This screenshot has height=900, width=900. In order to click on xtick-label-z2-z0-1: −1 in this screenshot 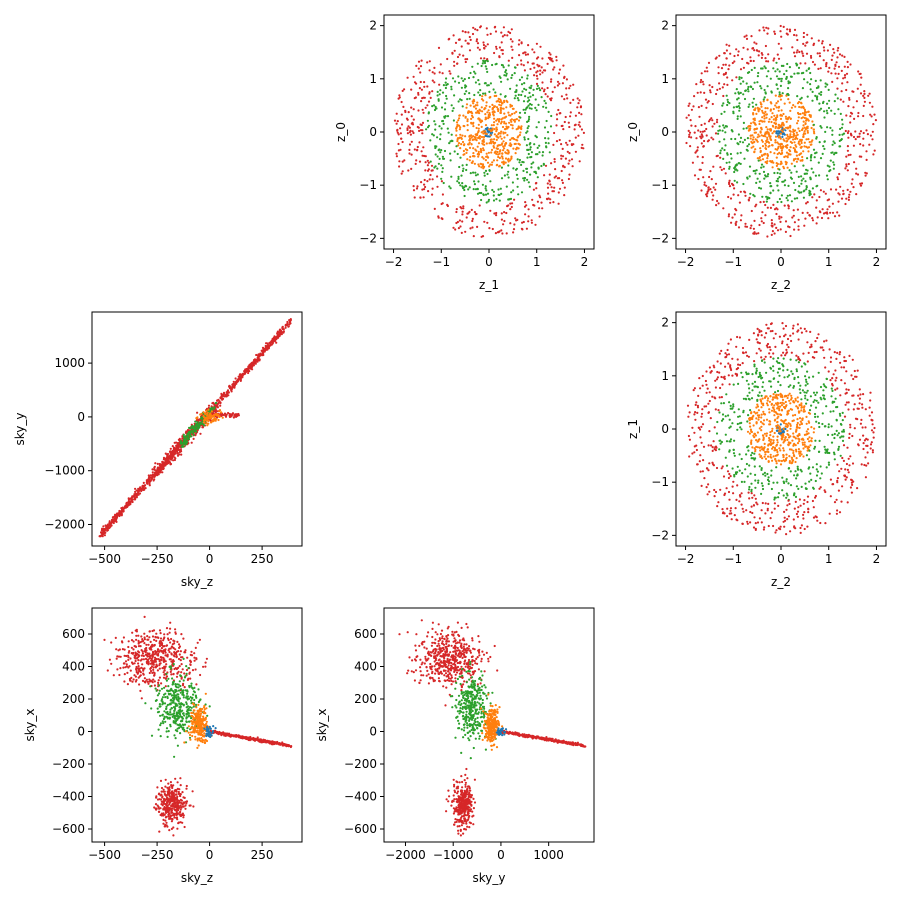, I will do `click(733, 262)`.